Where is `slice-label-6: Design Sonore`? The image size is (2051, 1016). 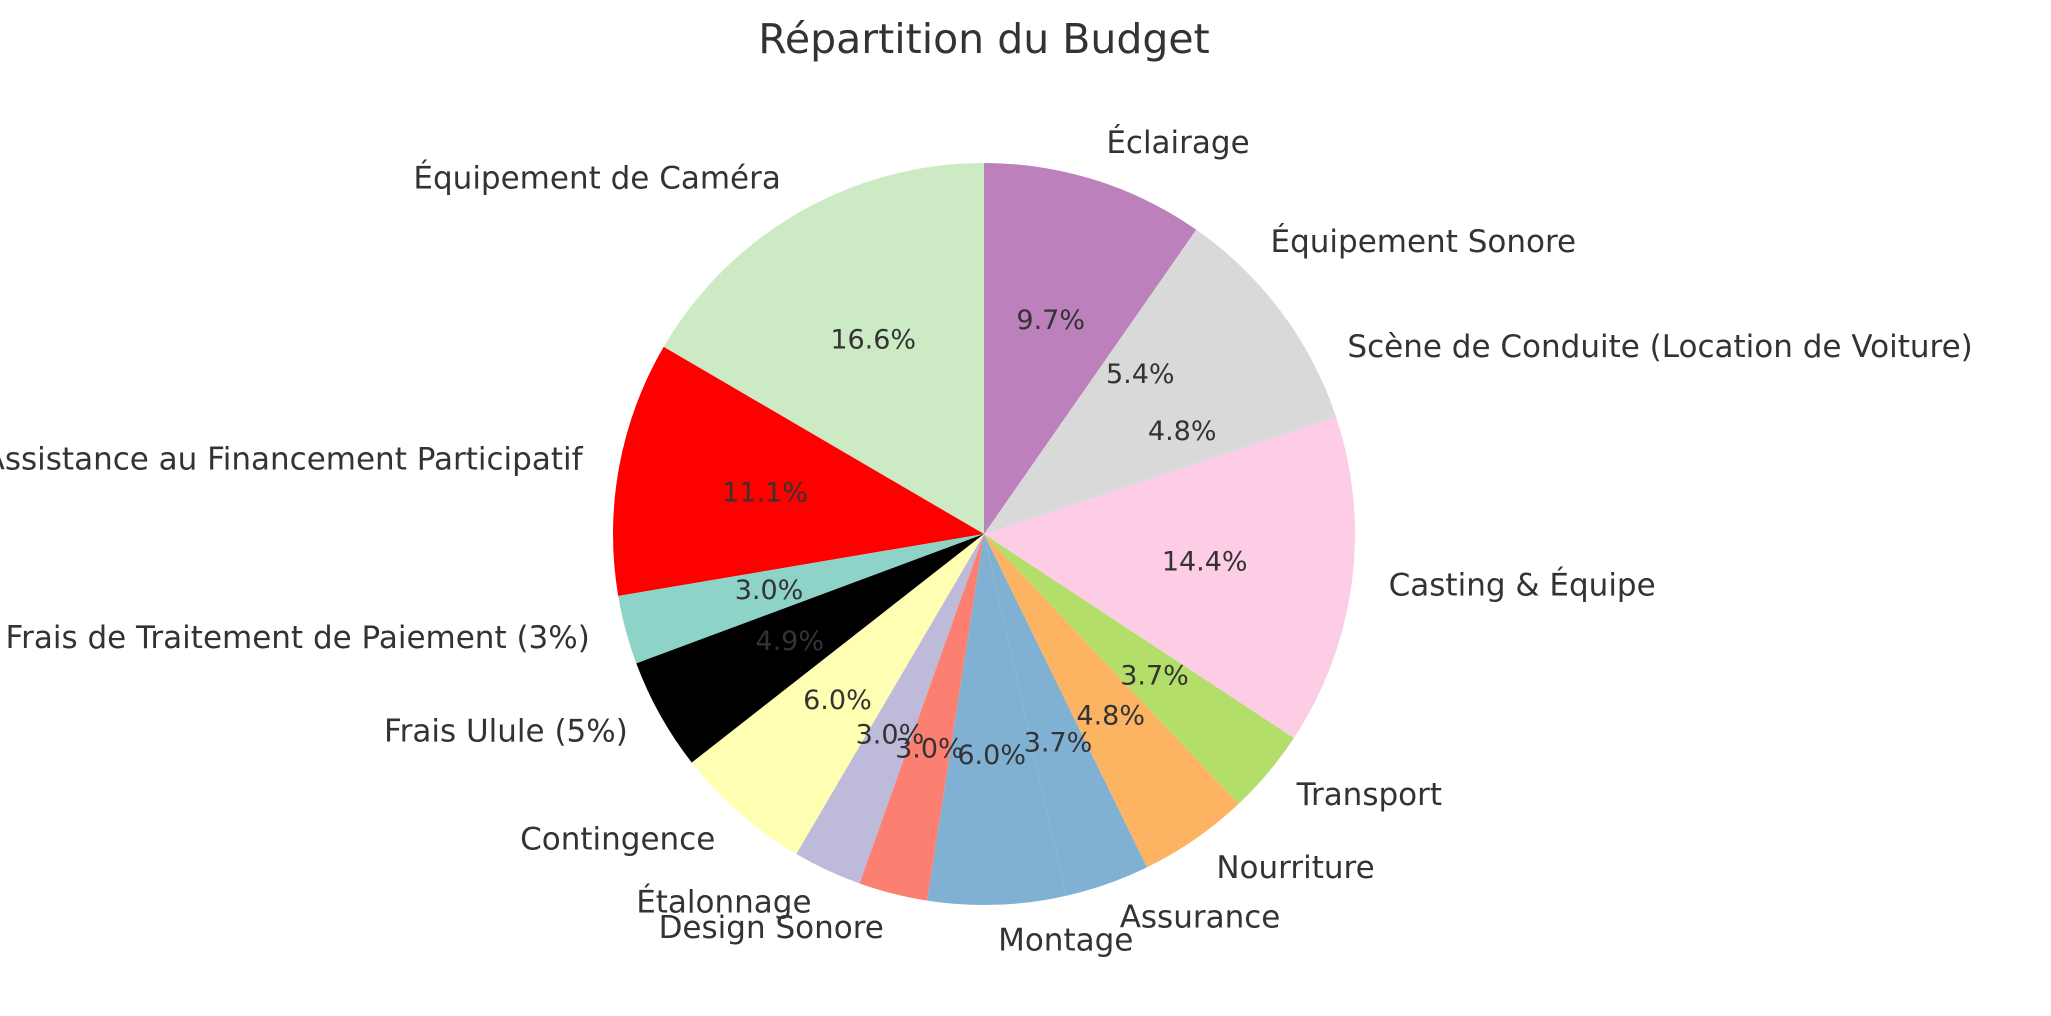
slice-label-6: Design Sonore is located at coordinates (771, 928).